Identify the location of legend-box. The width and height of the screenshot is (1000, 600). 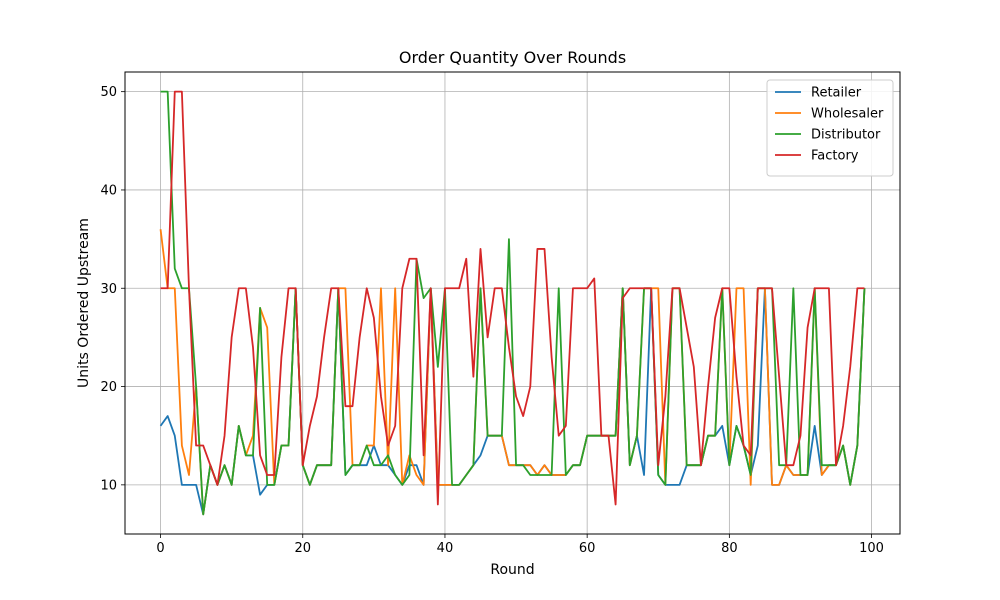
(830, 128).